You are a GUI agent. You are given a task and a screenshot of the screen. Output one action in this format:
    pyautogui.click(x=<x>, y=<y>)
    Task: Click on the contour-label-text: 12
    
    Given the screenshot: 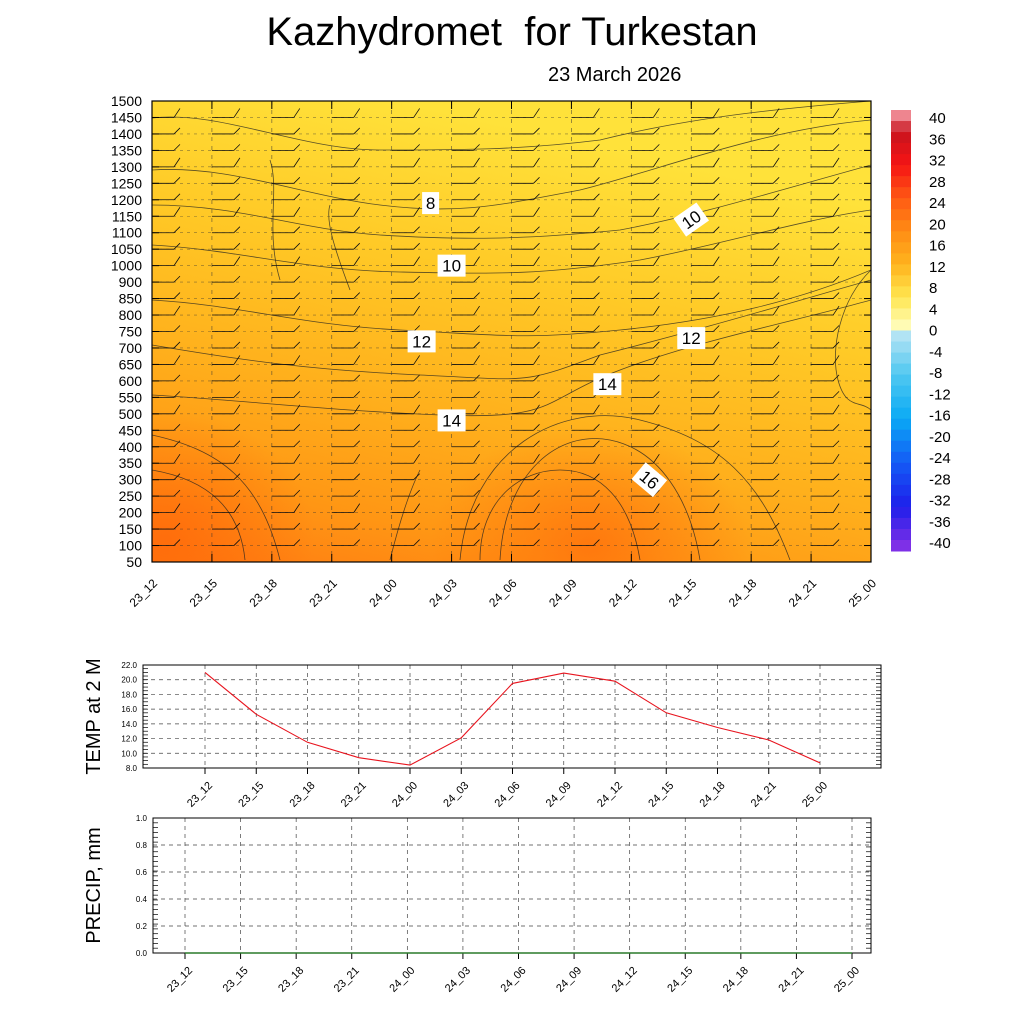 What is the action you would take?
    pyautogui.click(x=691, y=338)
    